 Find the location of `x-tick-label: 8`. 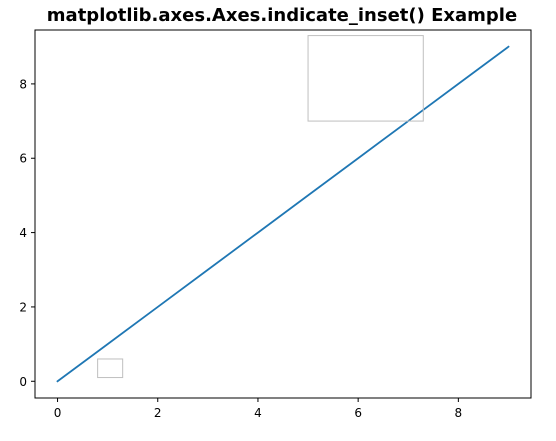

x-tick-label: 8 is located at coordinates (459, 413).